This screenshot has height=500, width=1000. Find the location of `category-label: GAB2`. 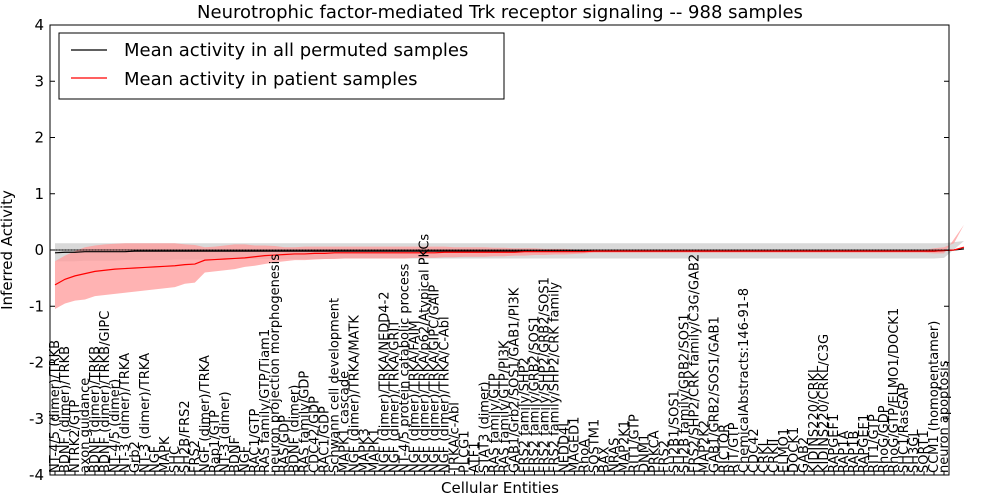

category-label: GAB2 is located at coordinates (804, 455).